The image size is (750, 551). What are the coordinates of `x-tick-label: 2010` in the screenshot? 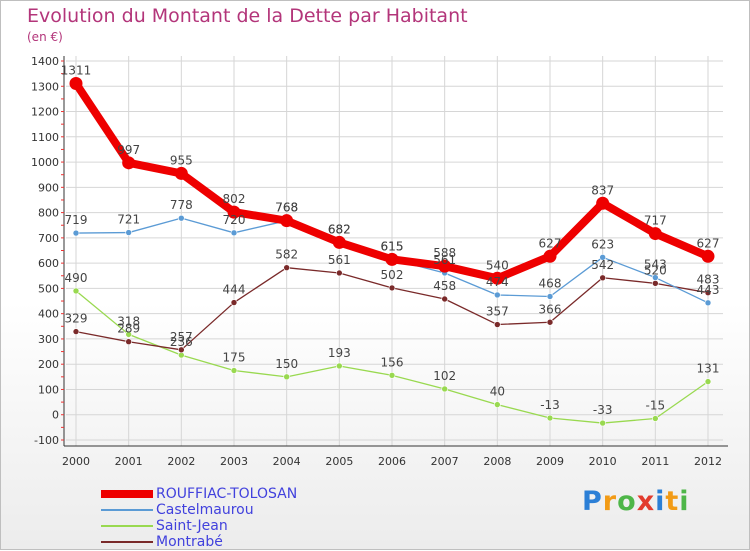 It's located at (603, 461).